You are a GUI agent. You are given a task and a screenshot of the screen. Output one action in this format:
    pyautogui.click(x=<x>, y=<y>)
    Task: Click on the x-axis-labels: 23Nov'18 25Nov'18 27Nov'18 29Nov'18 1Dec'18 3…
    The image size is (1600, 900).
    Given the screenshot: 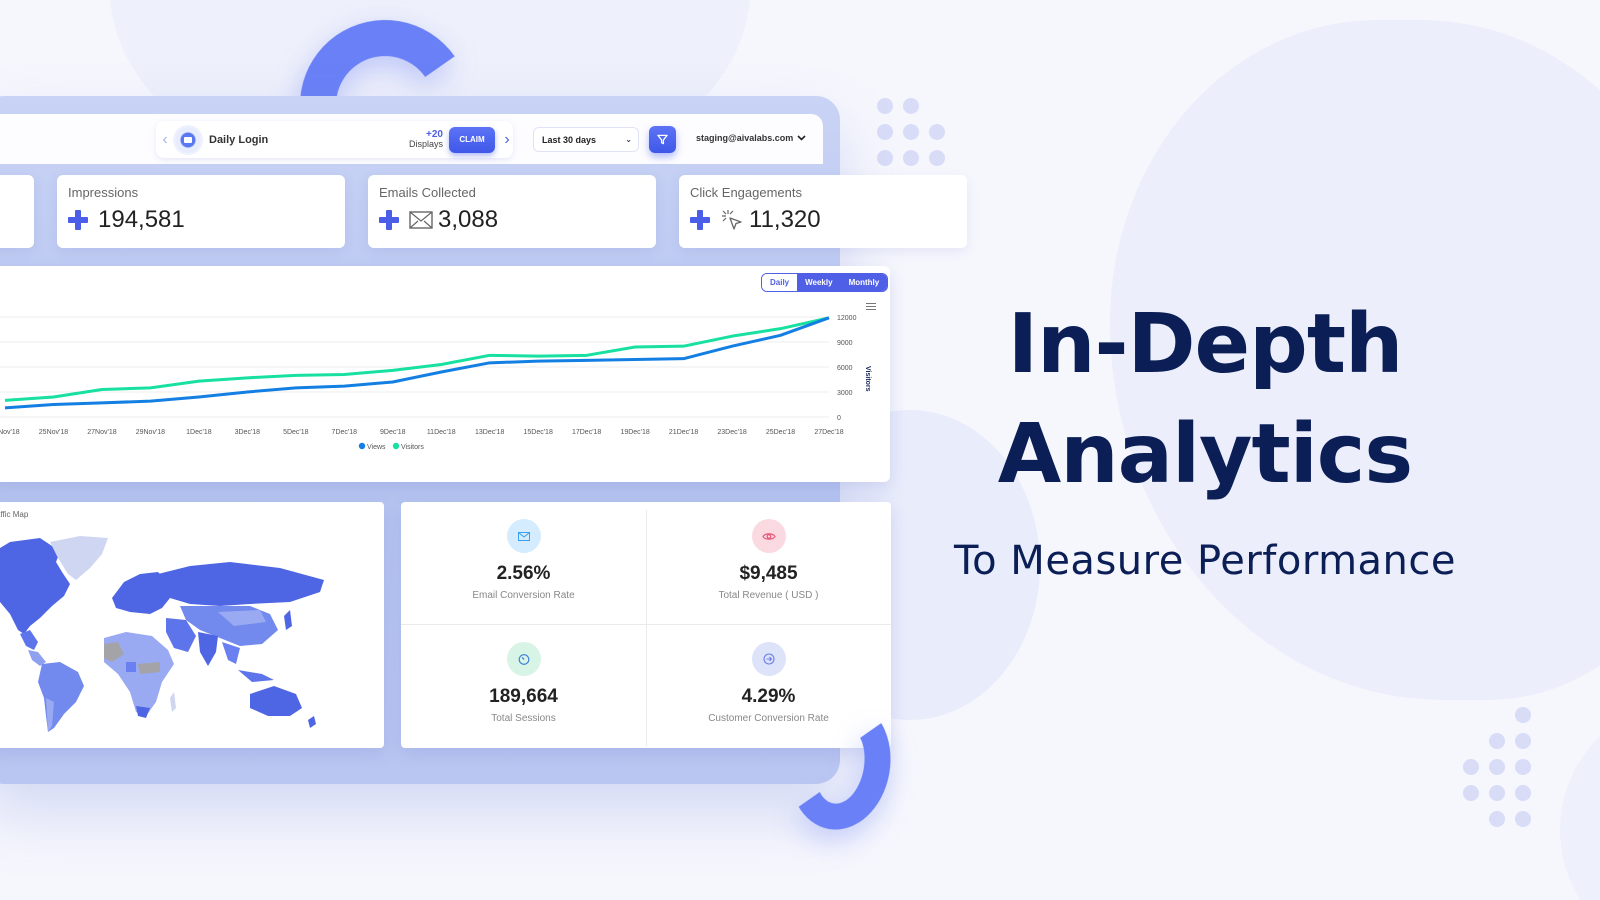 What is the action you would take?
    pyautogui.click(x=422, y=432)
    